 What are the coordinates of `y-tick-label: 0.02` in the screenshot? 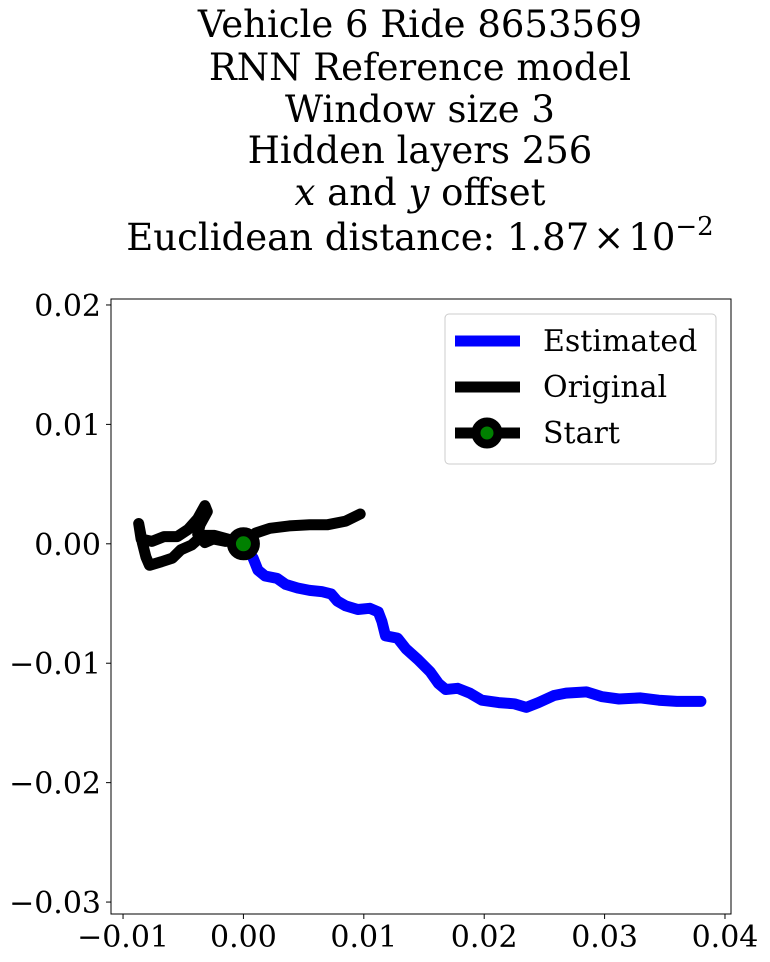 It's located at (67, 306).